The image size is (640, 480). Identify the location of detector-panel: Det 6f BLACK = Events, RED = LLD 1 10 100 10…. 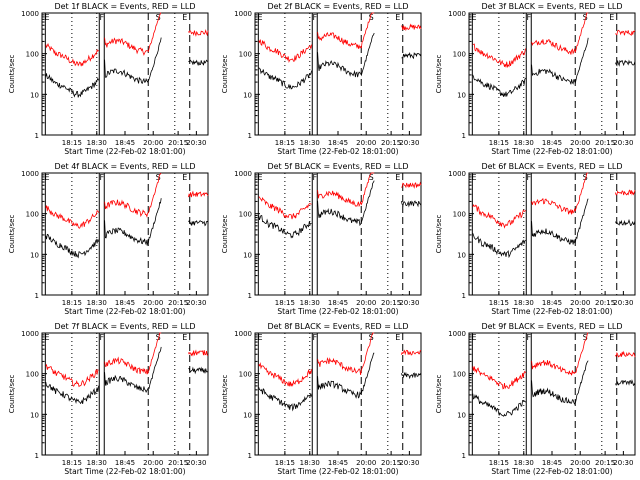
(535, 239).